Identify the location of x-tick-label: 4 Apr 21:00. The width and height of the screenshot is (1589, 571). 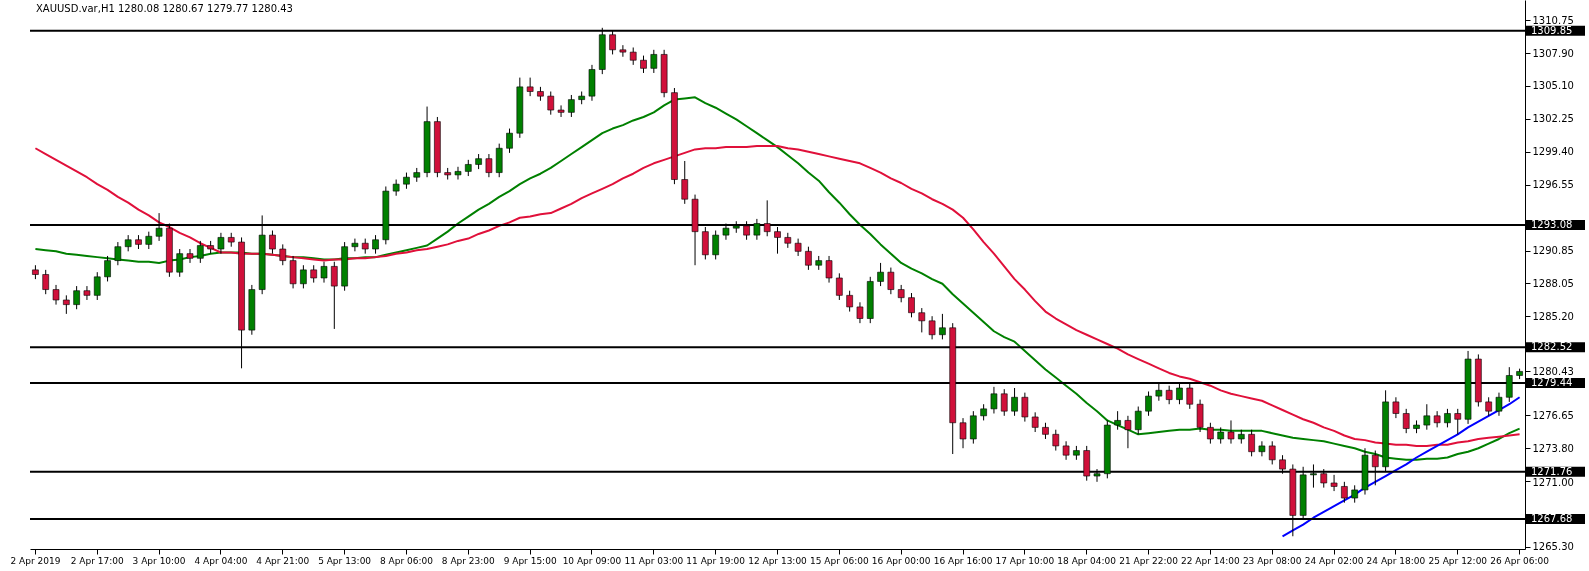
(283, 560).